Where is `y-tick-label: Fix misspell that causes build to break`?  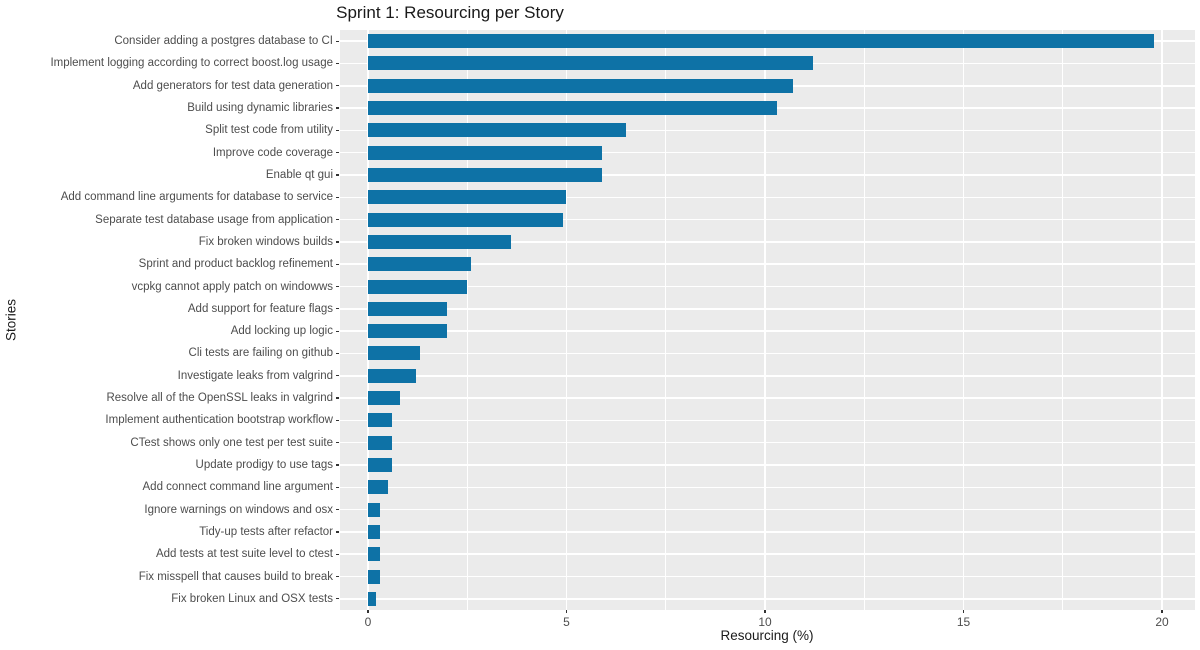 y-tick-label: Fix misspell that causes build to break is located at coordinates (235, 576).